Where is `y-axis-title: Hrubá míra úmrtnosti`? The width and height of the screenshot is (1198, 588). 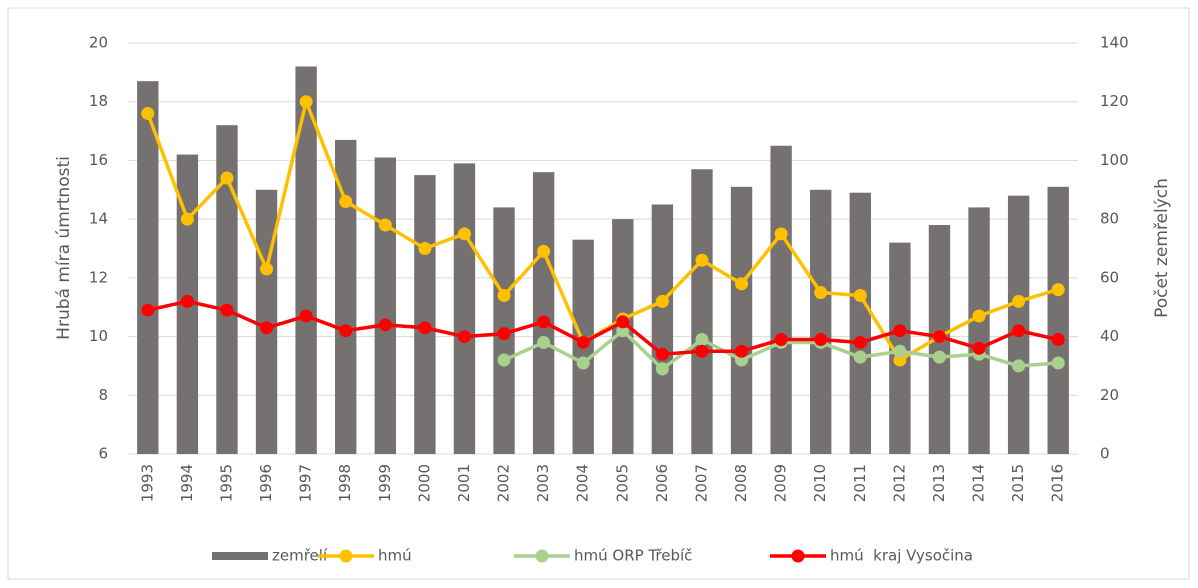 y-axis-title: Hrubá míra úmrtnosti is located at coordinates (64, 248).